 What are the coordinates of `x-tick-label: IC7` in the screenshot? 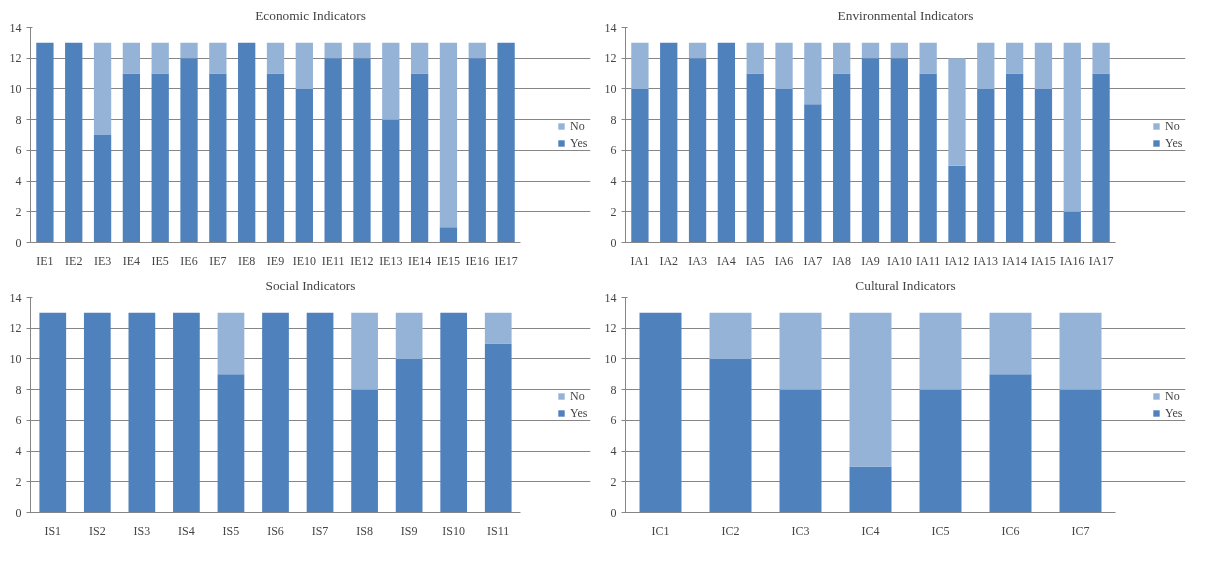 It's located at (1080, 530).